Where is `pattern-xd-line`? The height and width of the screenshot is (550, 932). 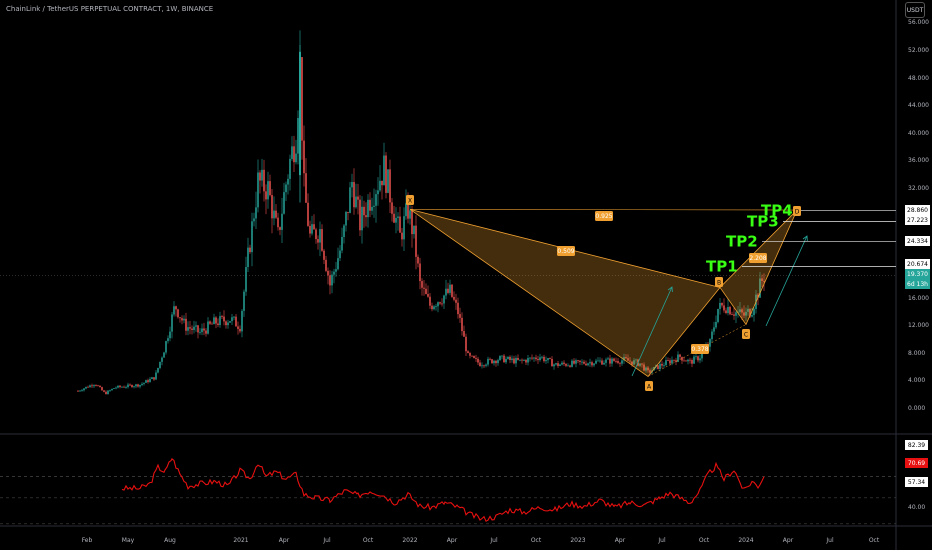
pattern-xd-line is located at coordinates (603, 210).